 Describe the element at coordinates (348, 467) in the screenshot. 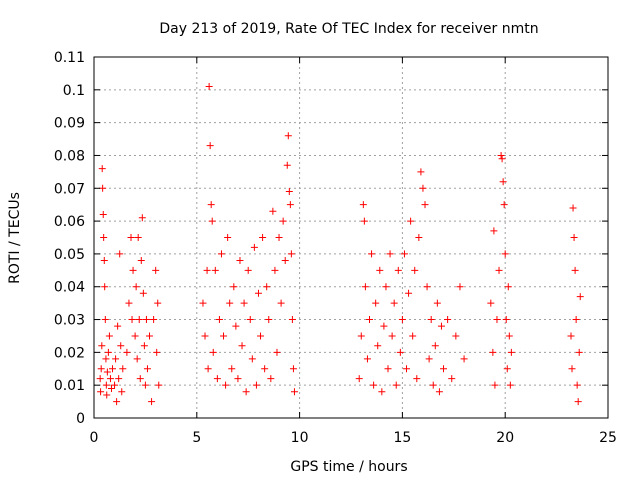

I see `x-axis-label: GPS time / hours` at that location.